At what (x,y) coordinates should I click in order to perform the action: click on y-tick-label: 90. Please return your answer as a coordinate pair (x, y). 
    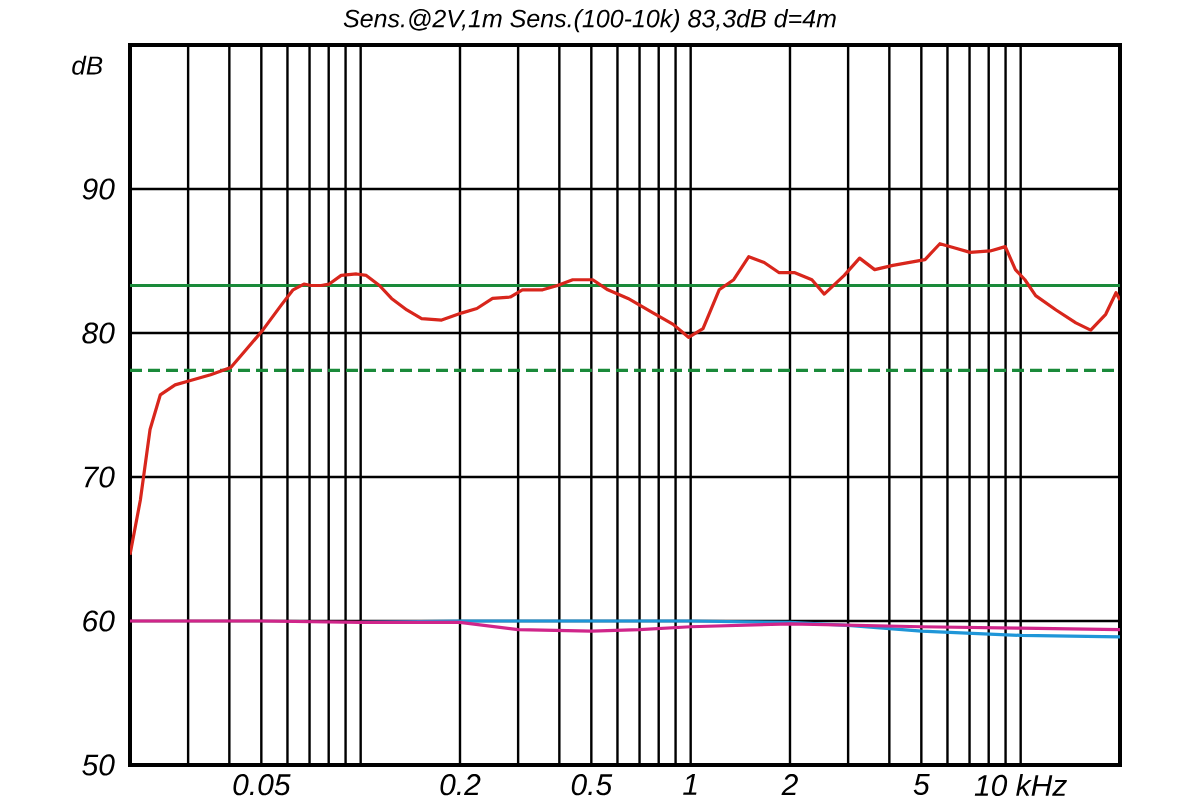
    Looking at the image, I should click on (98, 189).